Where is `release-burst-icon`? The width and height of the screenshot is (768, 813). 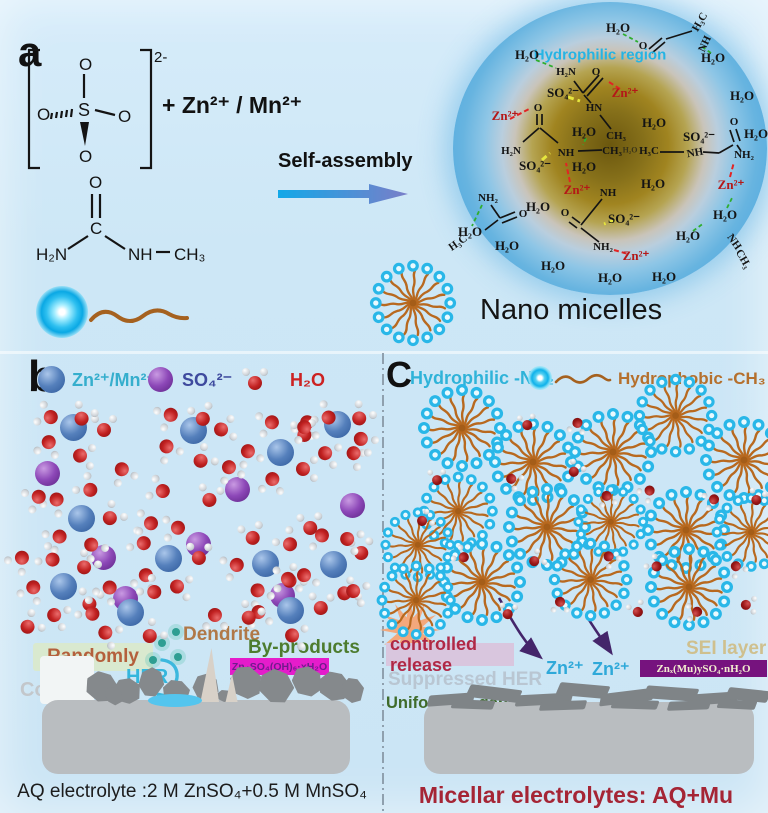
release-burst-icon is located at coordinates (410, 630).